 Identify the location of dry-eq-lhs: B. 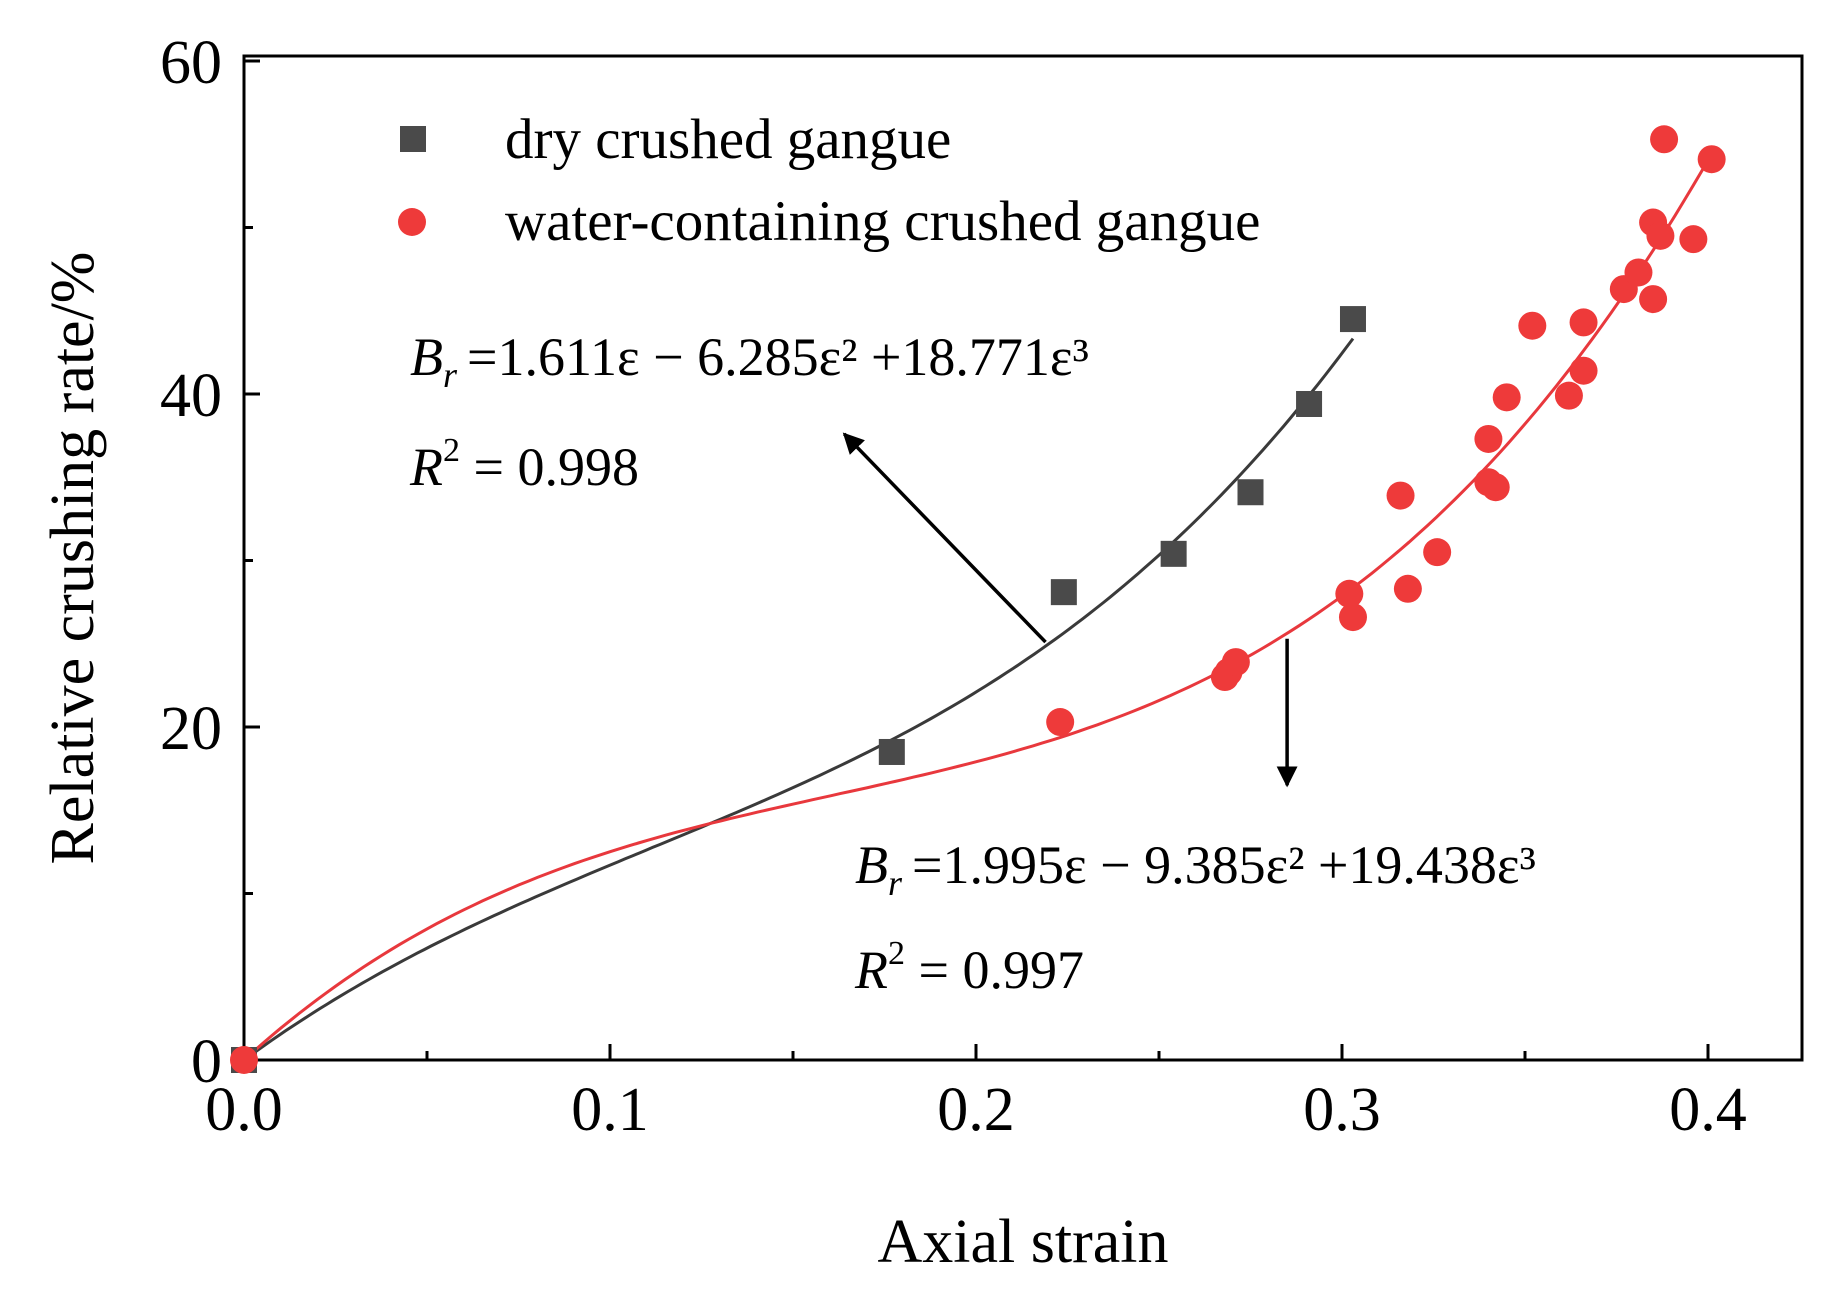
(426, 357).